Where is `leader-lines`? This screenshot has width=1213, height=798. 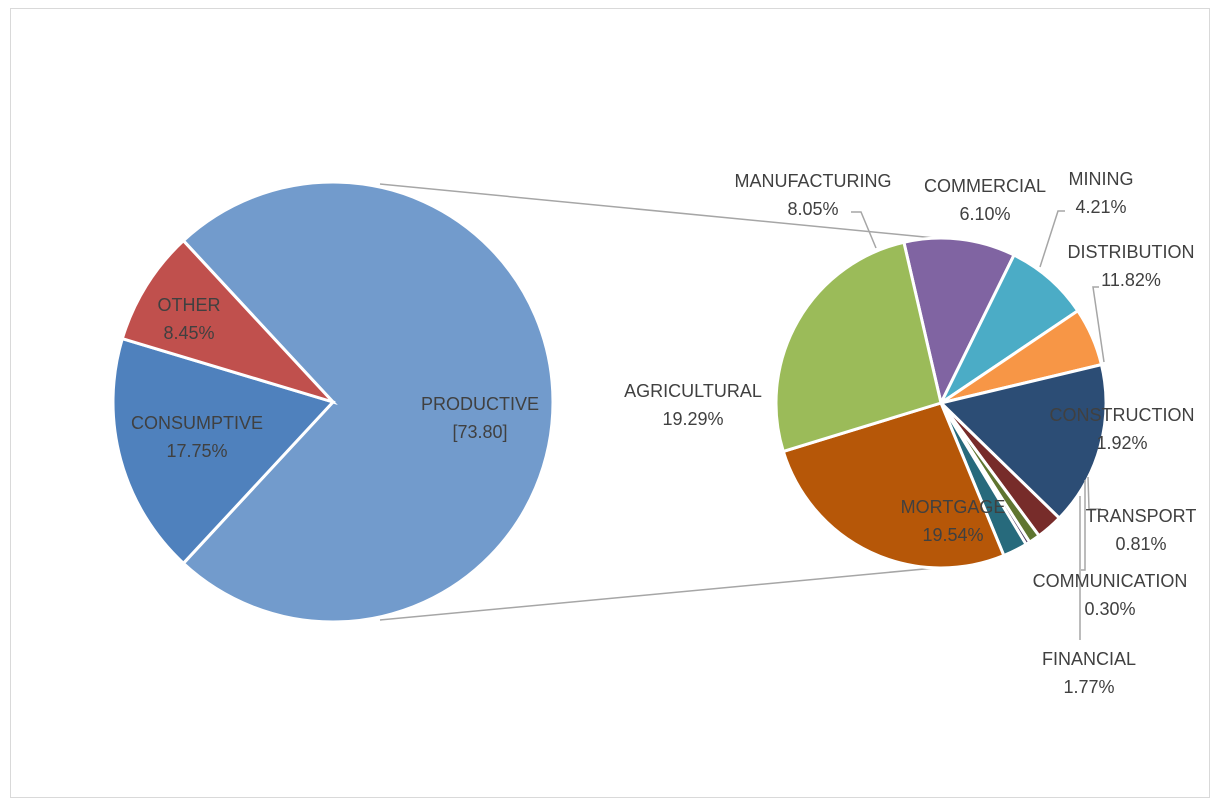 leader-lines is located at coordinates (978, 425).